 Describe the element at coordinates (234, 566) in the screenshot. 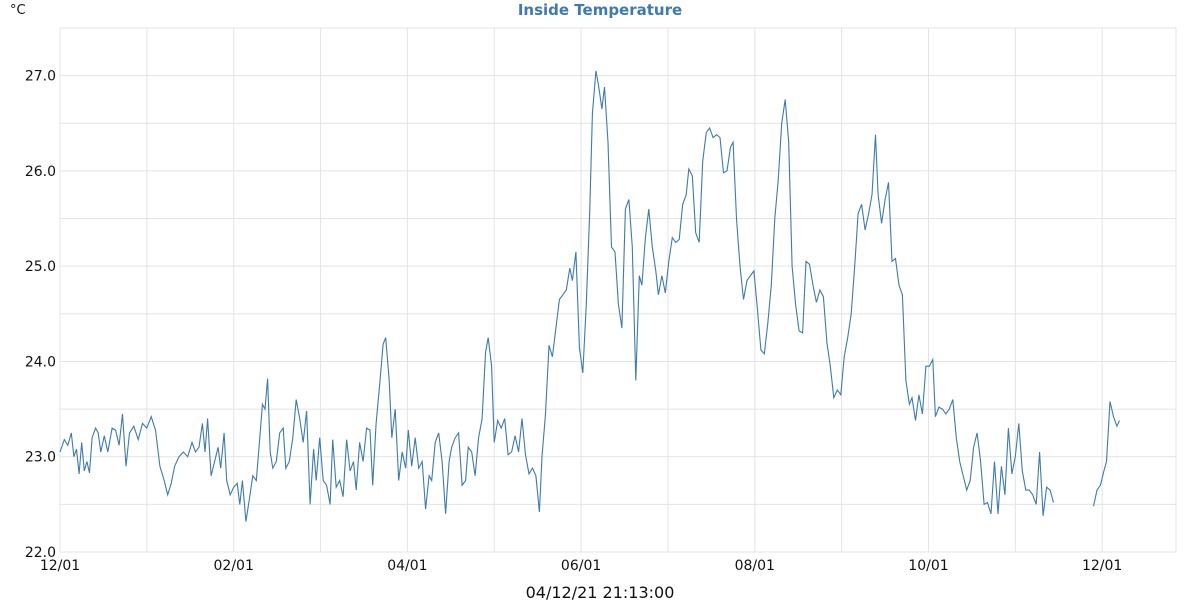

I see `x-tick-label: 02/01` at that location.